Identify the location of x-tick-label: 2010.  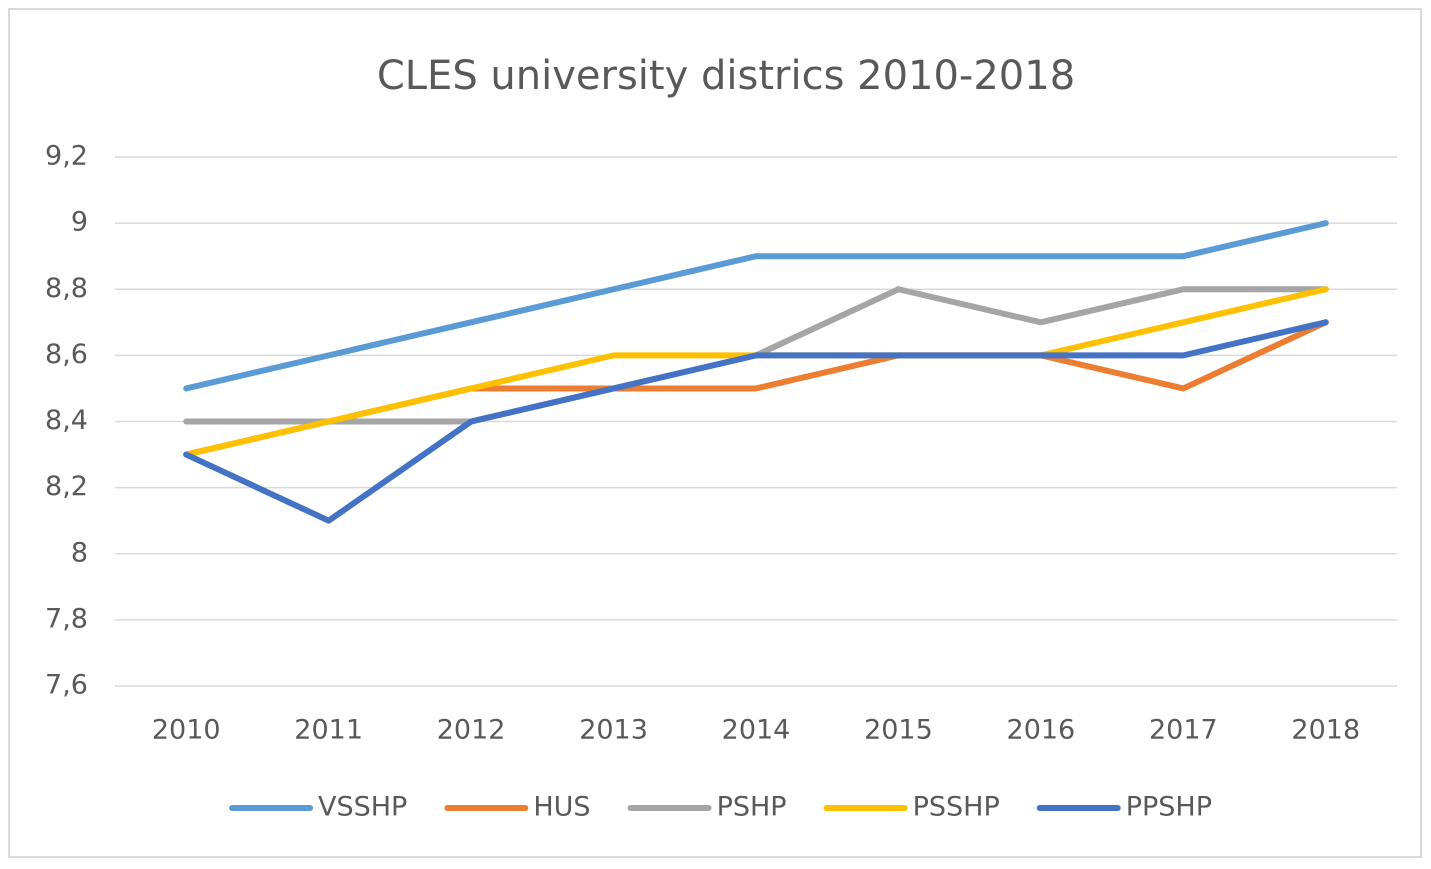
(186, 730).